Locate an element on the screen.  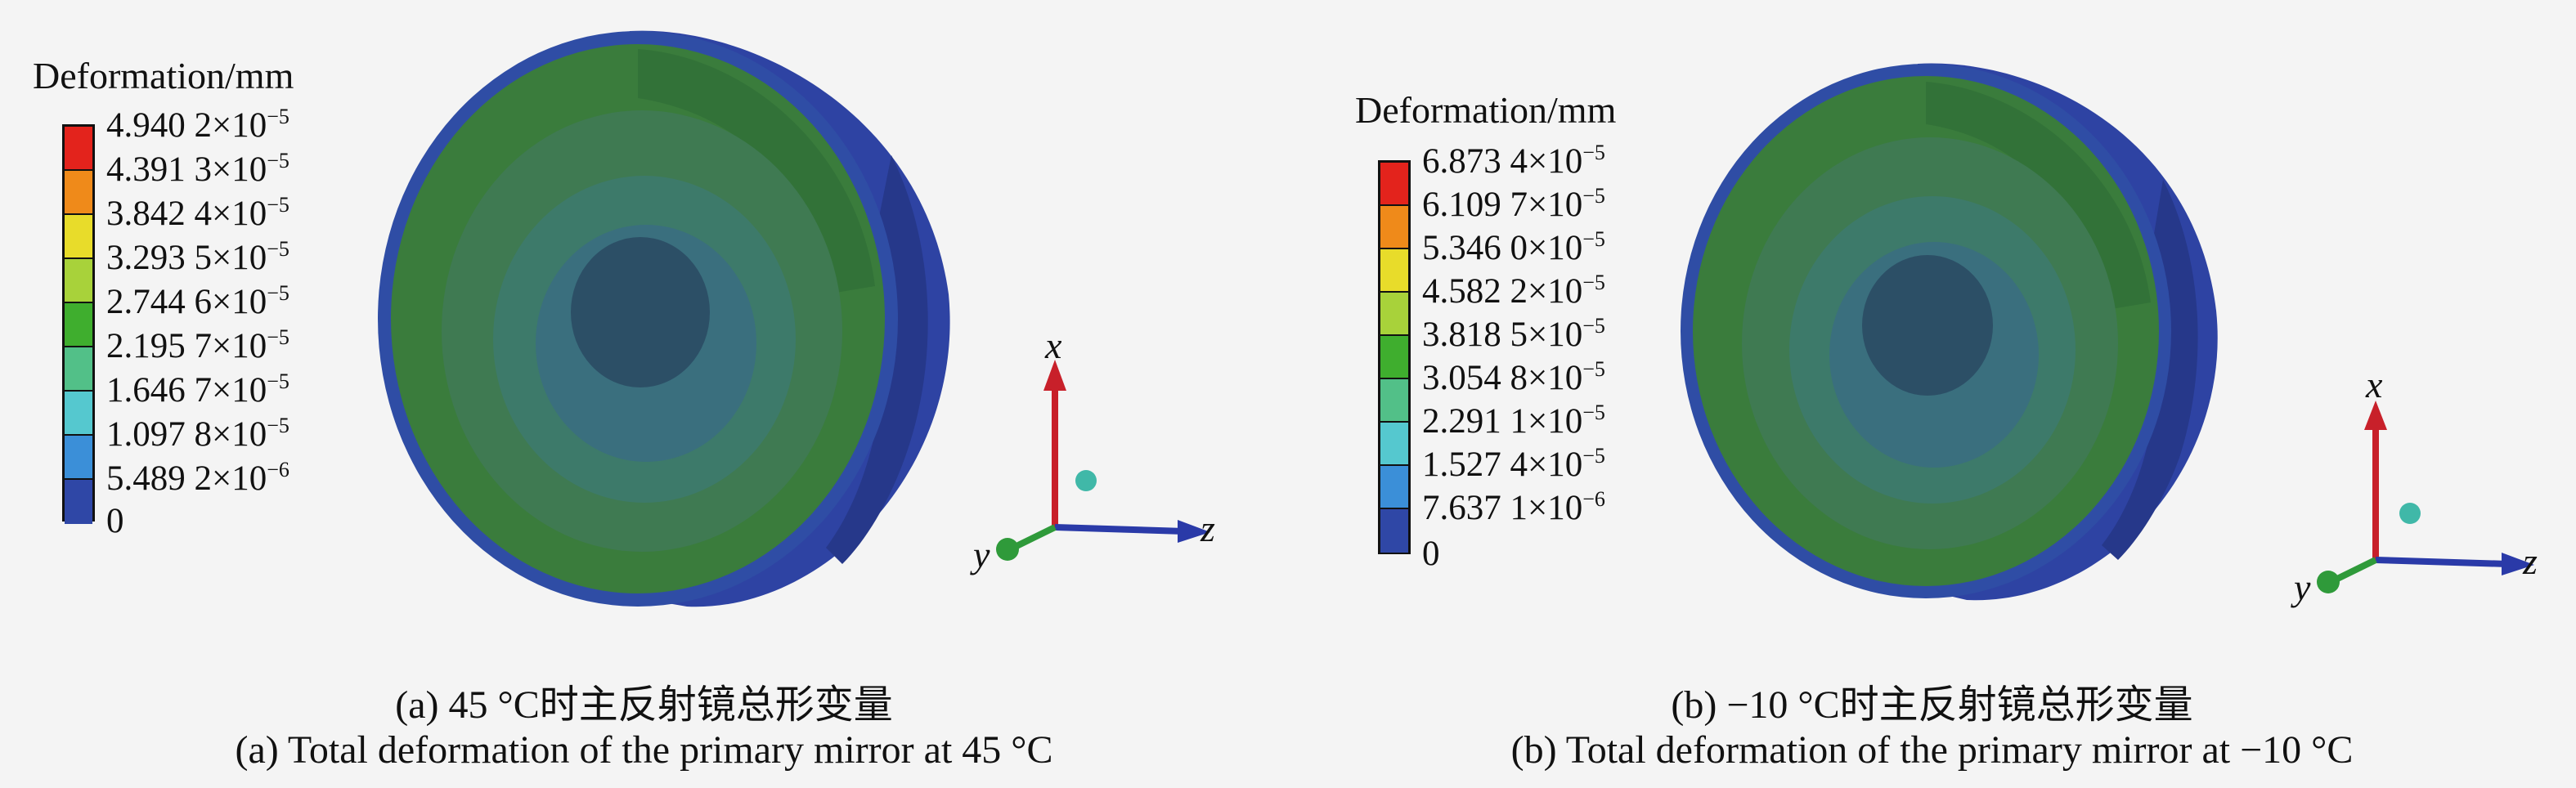
legend-label: 1.097 8×10−5 is located at coordinates (197, 434).